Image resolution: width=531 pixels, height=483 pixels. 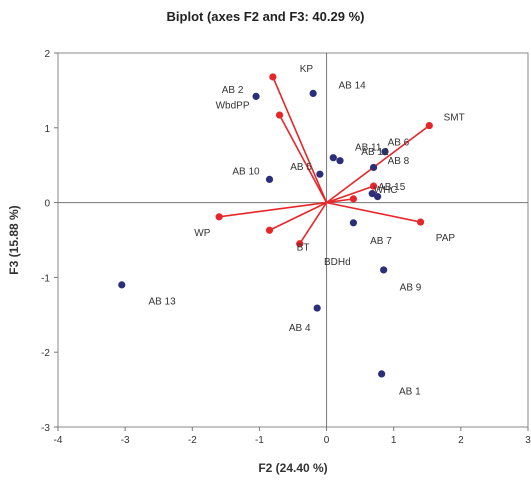 I want to click on variable-vector-pap, so click(x=373, y=212).